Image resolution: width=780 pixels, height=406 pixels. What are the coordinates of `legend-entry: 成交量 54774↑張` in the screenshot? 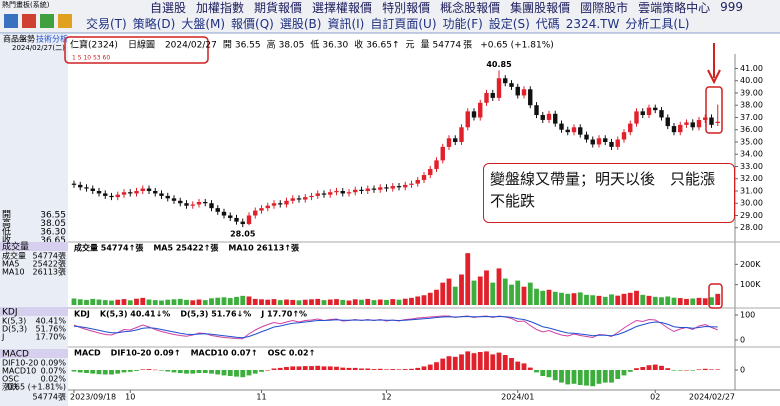 It's located at (109, 248).